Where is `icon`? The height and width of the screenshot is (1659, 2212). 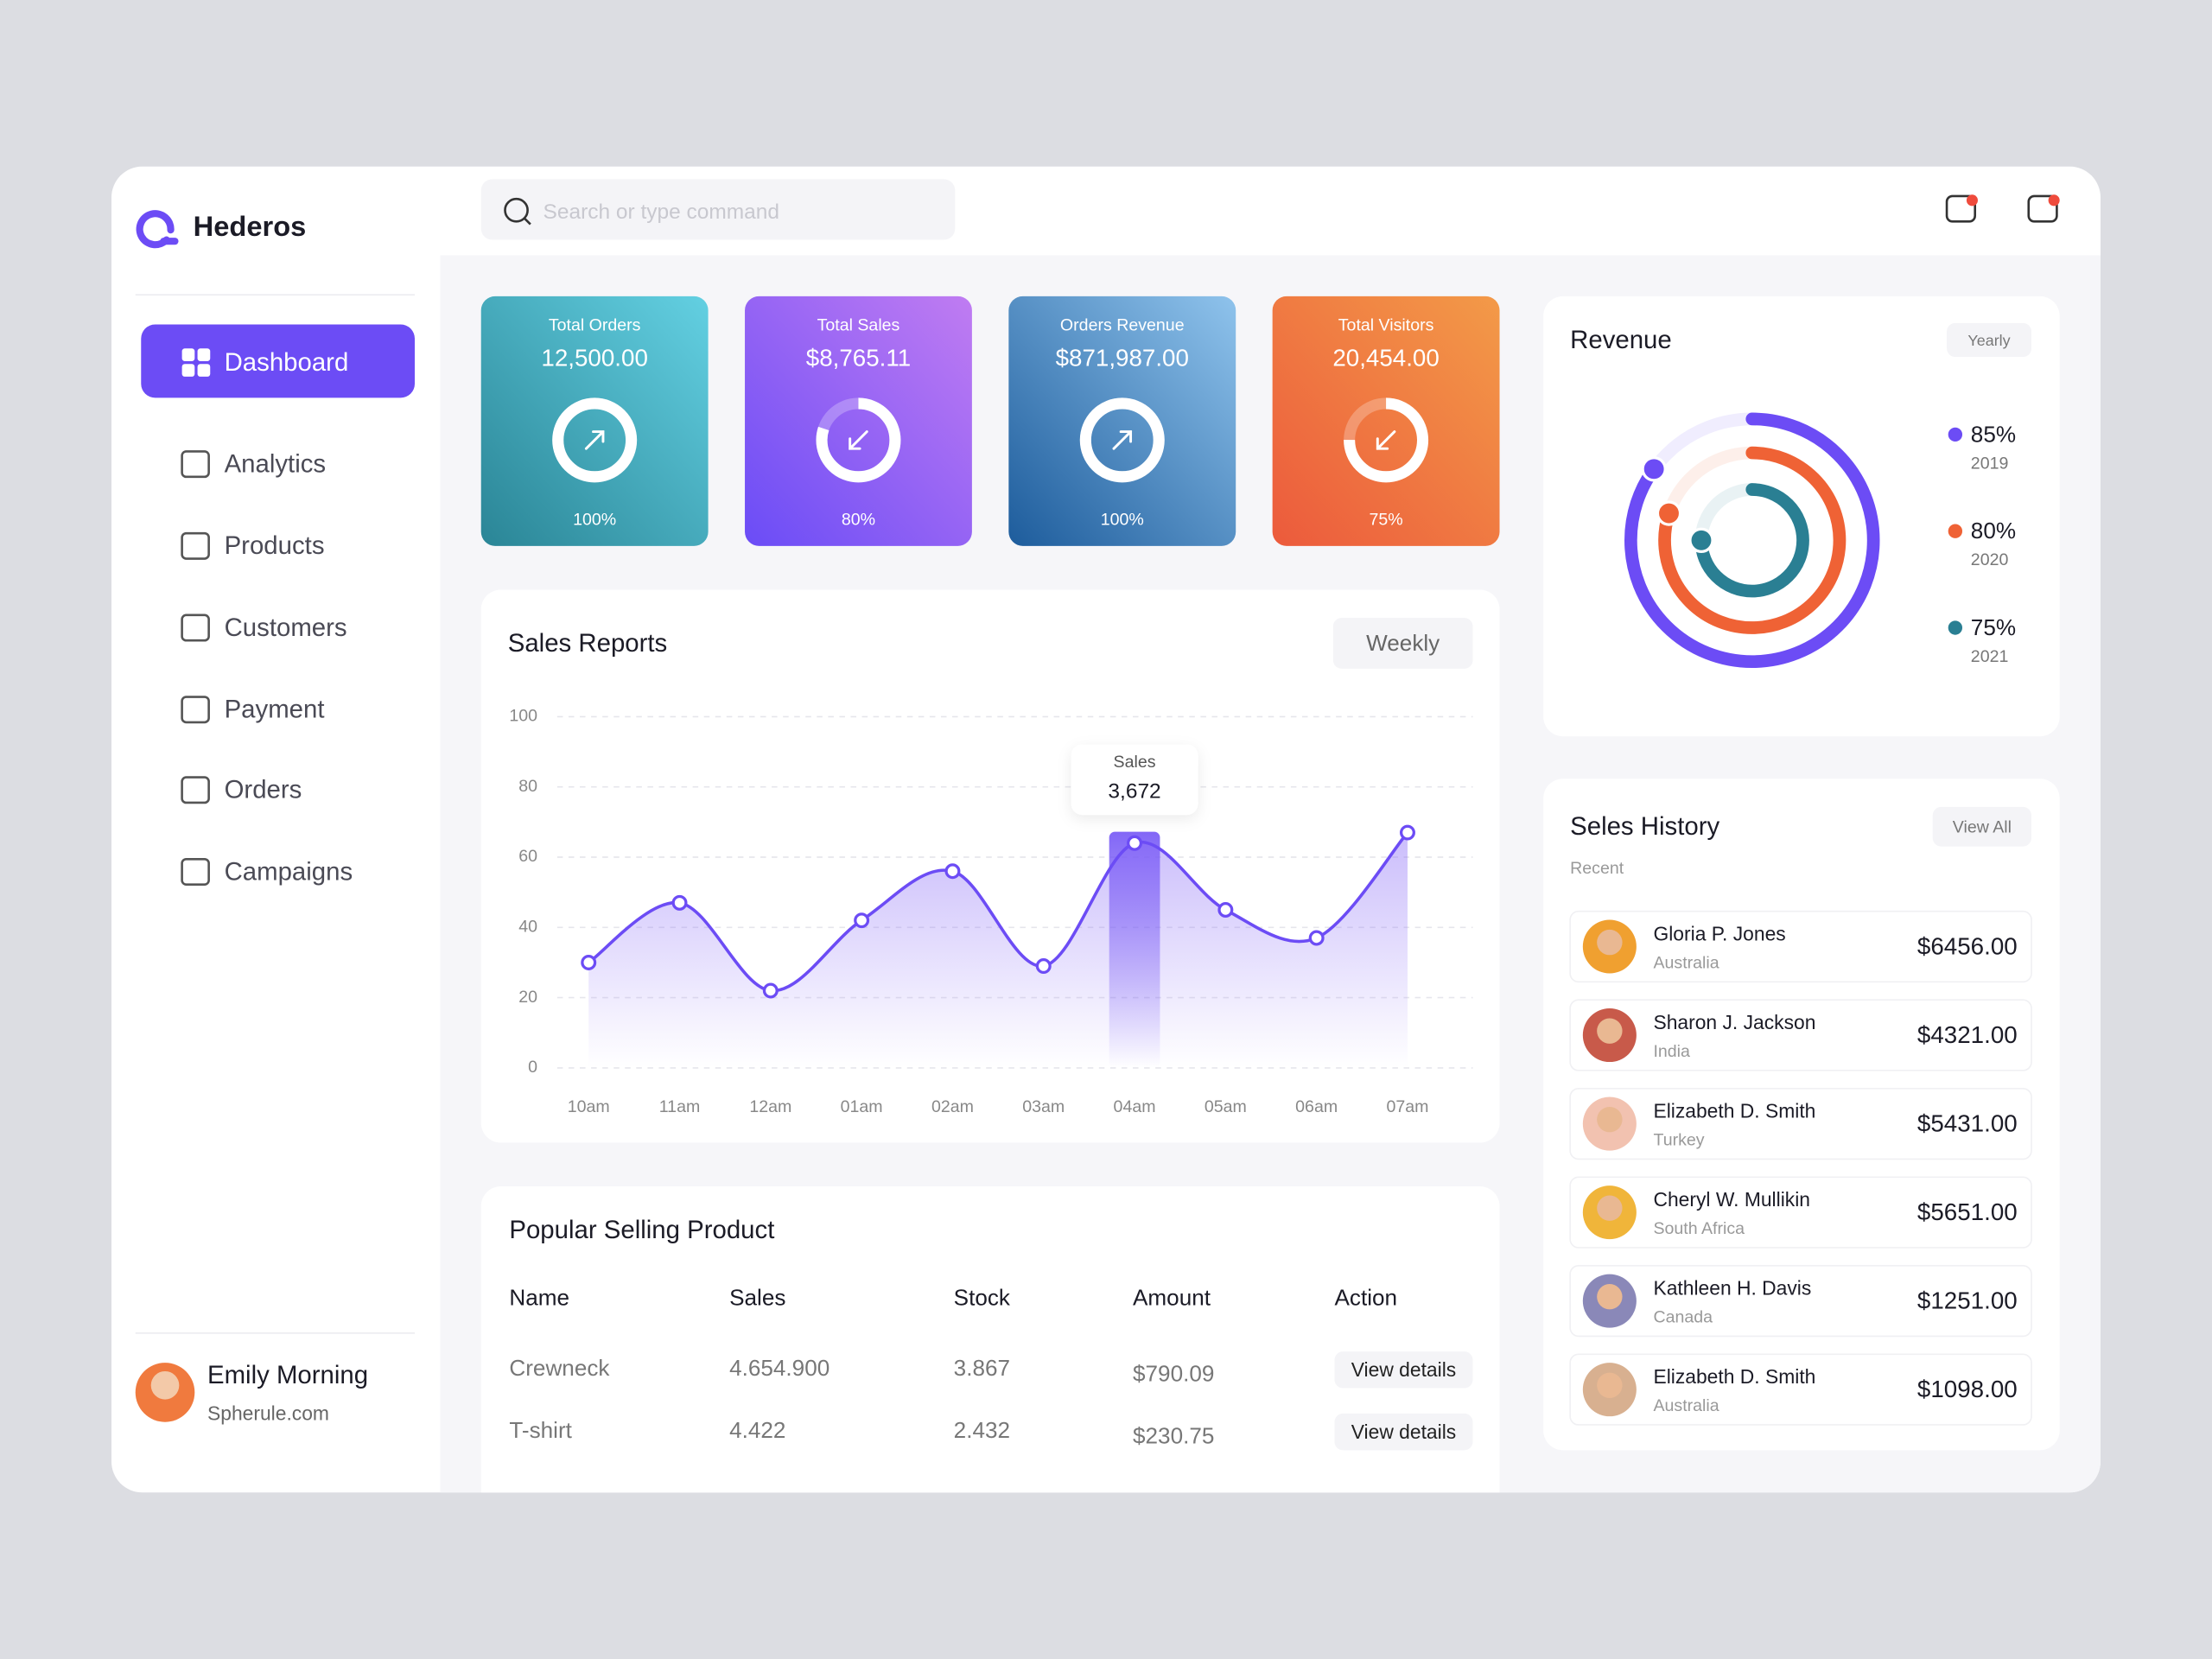
icon is located at coordinates (2043, 208).